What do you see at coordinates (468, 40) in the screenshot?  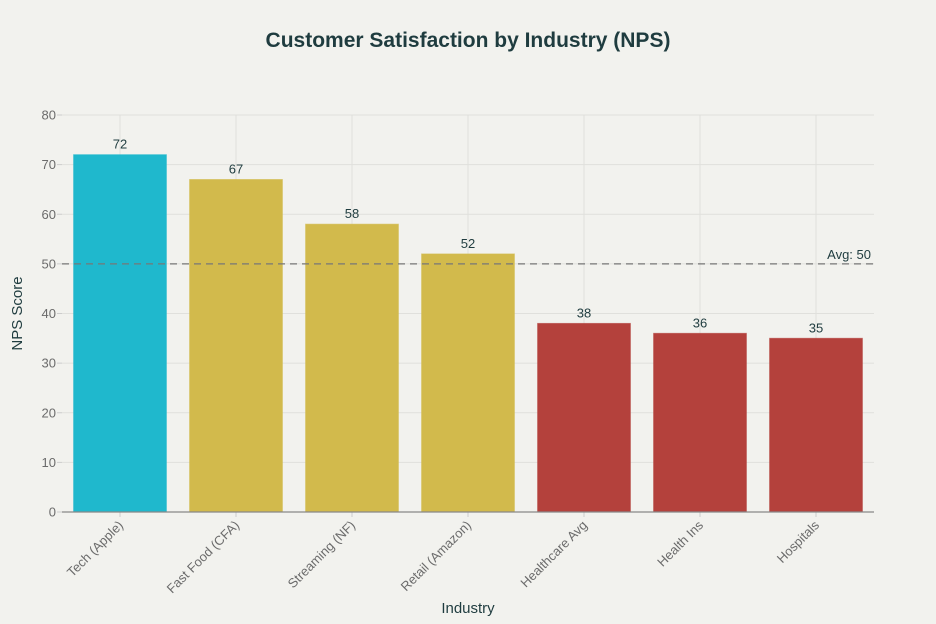 I see `chart-title: Customer Satisfaction by Industry (NPS)` at bounding box center [468, 40].